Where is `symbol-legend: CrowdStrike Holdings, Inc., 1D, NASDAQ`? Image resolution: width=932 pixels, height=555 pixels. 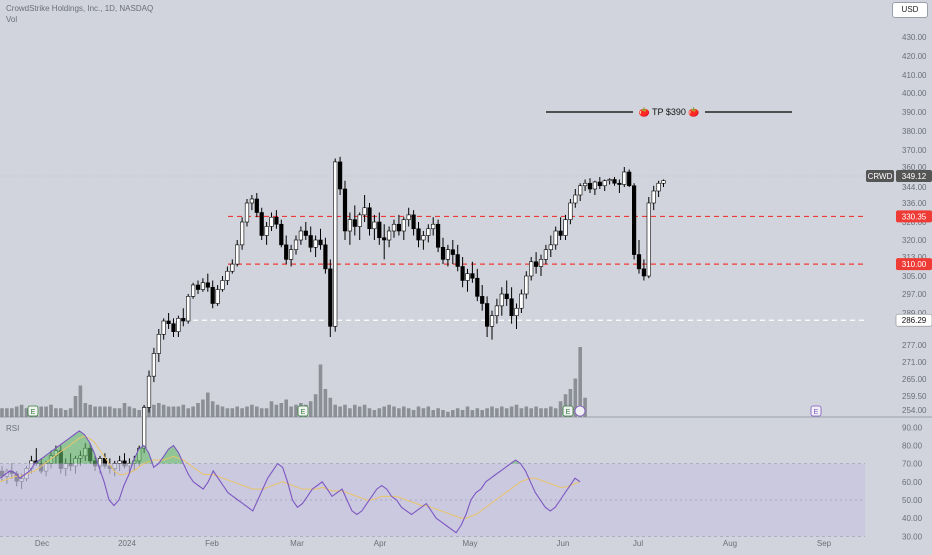 symbol-legend: CrowdStrike Holdings, Inc., 1D, NASDAQ is located at coordinates (80, 8).